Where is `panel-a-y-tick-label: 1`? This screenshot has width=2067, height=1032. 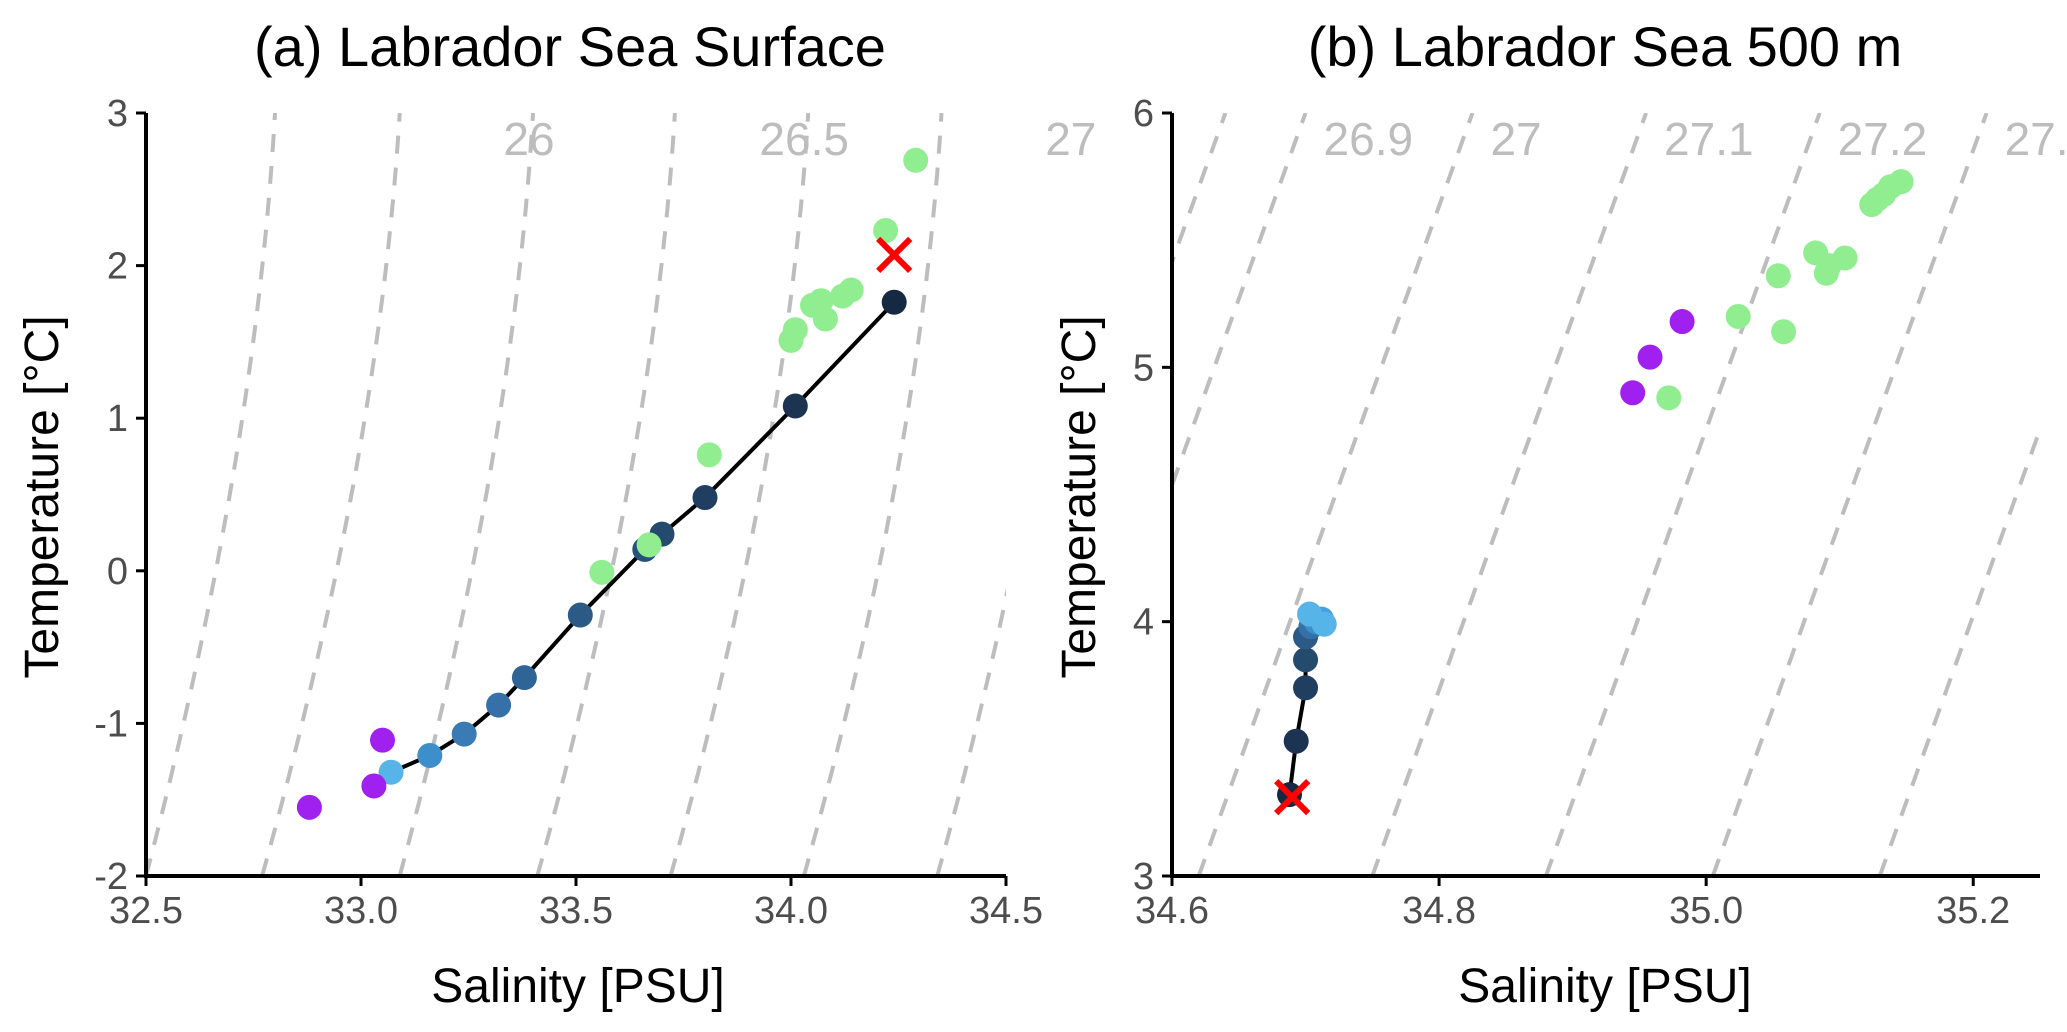
panel-a-y-tick-label: 1 is located at coordinates (117, 419).